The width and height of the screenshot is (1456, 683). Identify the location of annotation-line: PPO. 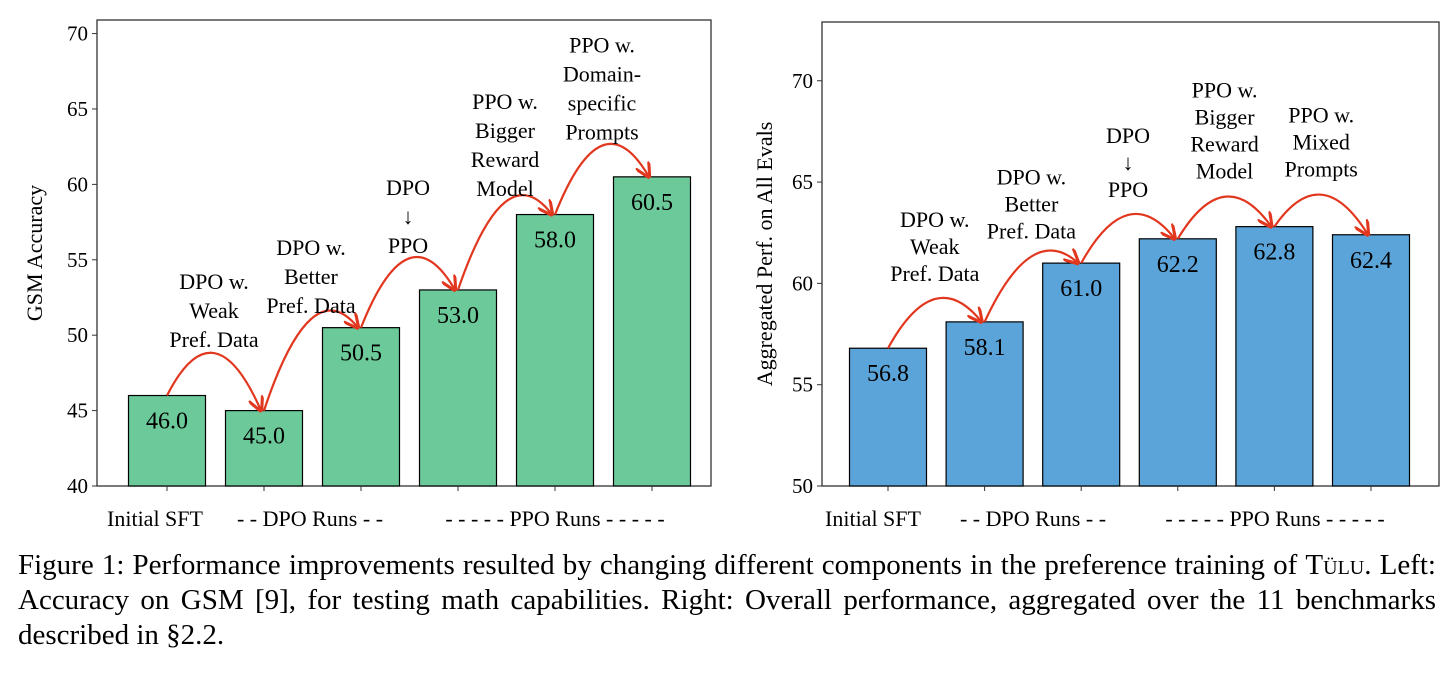
(408, 245).